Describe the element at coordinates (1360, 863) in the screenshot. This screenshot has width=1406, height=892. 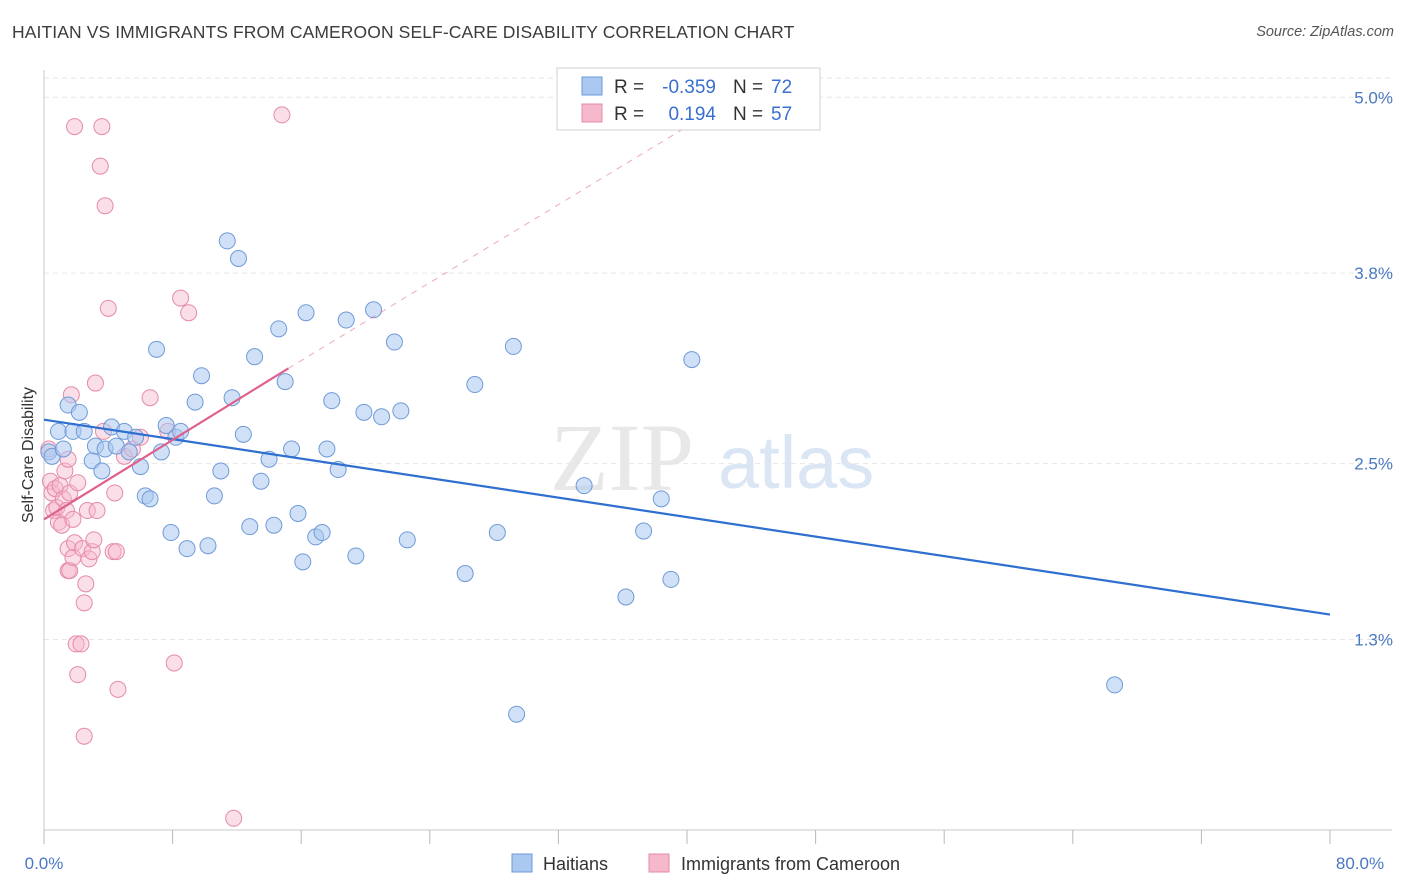
I see `x-tick-label-max: 80.0%` at that location.